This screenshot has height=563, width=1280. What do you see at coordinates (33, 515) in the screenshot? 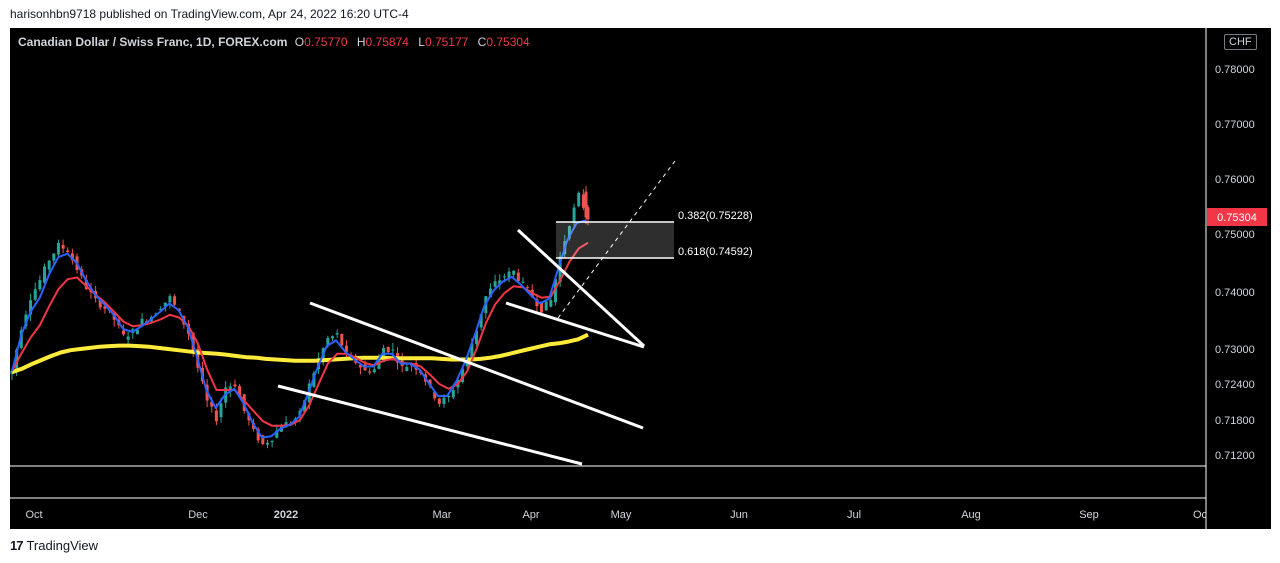
I see `time-tick-label: Oct` at bounding box center [33, 515].